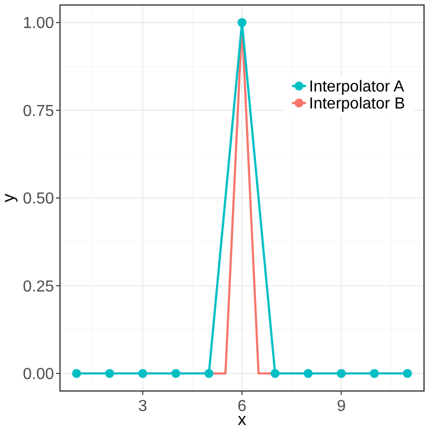 This screenshot has width=425, height=427. Describe the element at coordinates (341, 406) in the screenshot. I see `x-tick-label: 9` at that location.